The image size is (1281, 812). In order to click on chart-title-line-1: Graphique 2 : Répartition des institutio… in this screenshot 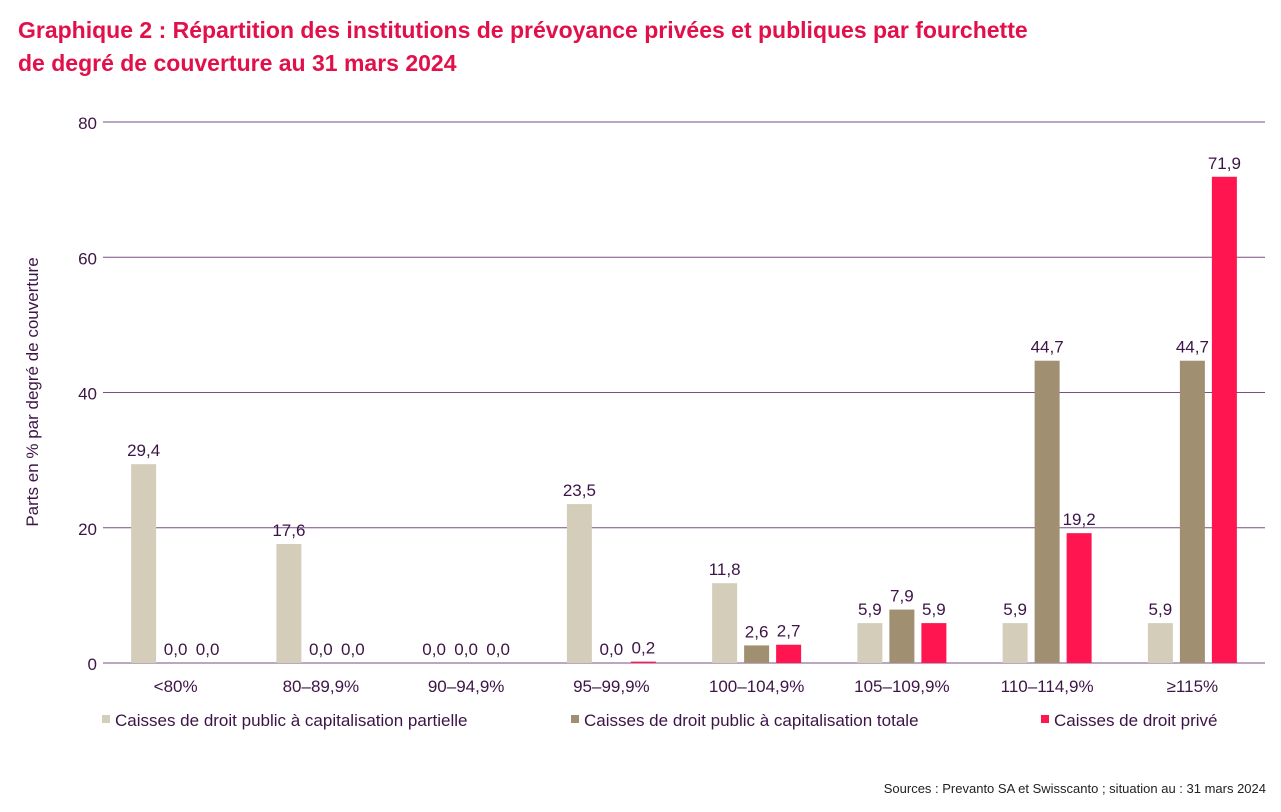, I will do `click(523, 30)`.